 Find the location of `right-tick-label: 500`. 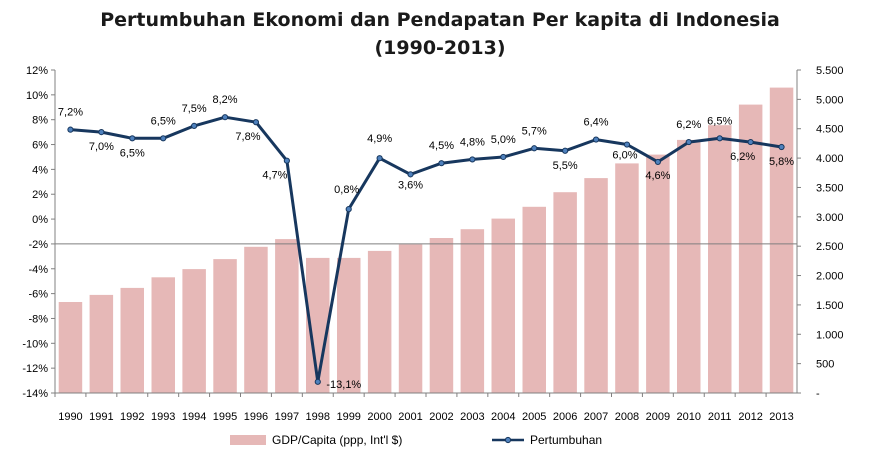

right-tick-label: 500 is located at coordinates (825, 365).